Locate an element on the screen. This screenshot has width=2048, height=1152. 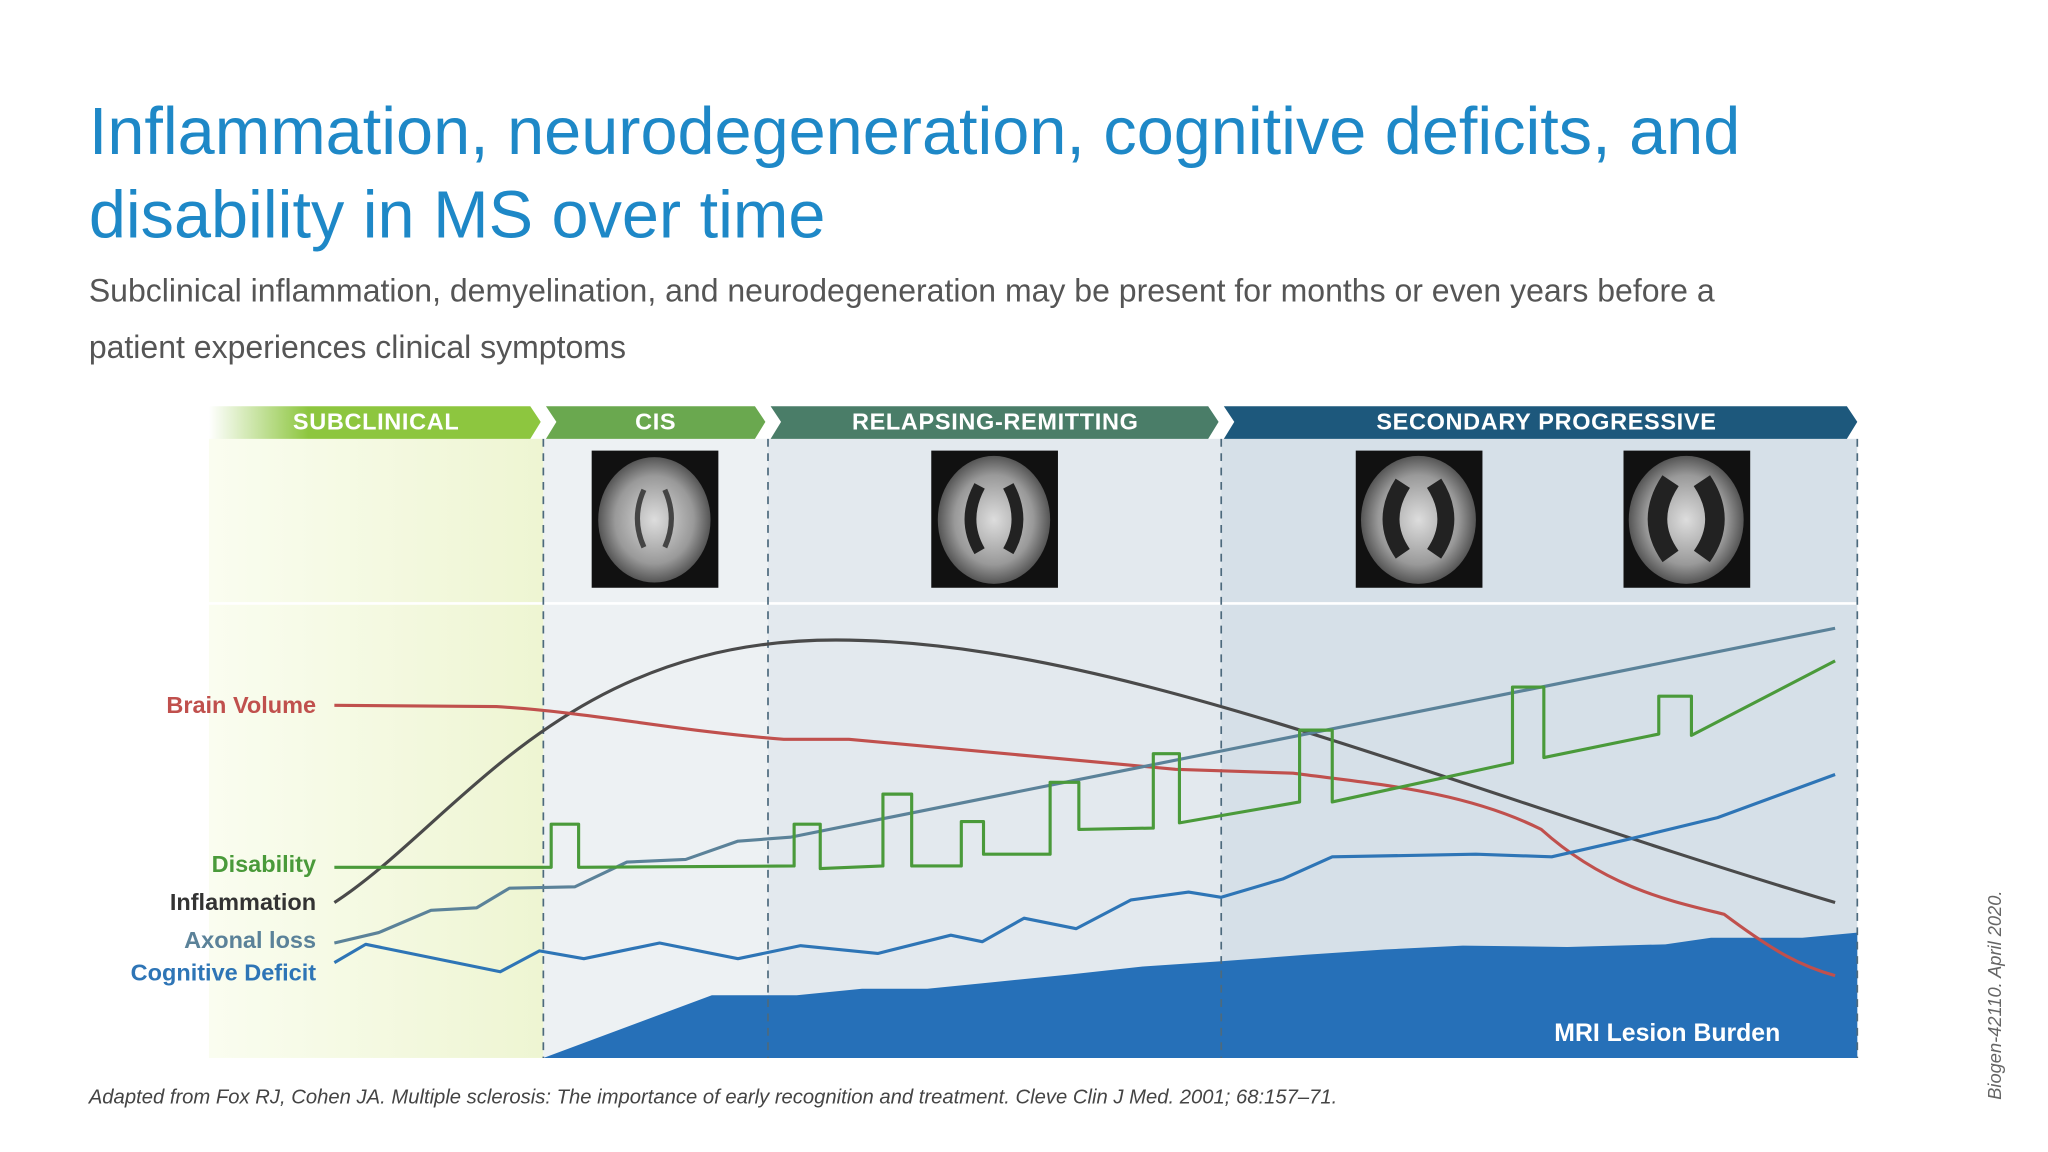
phase-label: SUBCLINICAL is located at coordinates (376, 421).